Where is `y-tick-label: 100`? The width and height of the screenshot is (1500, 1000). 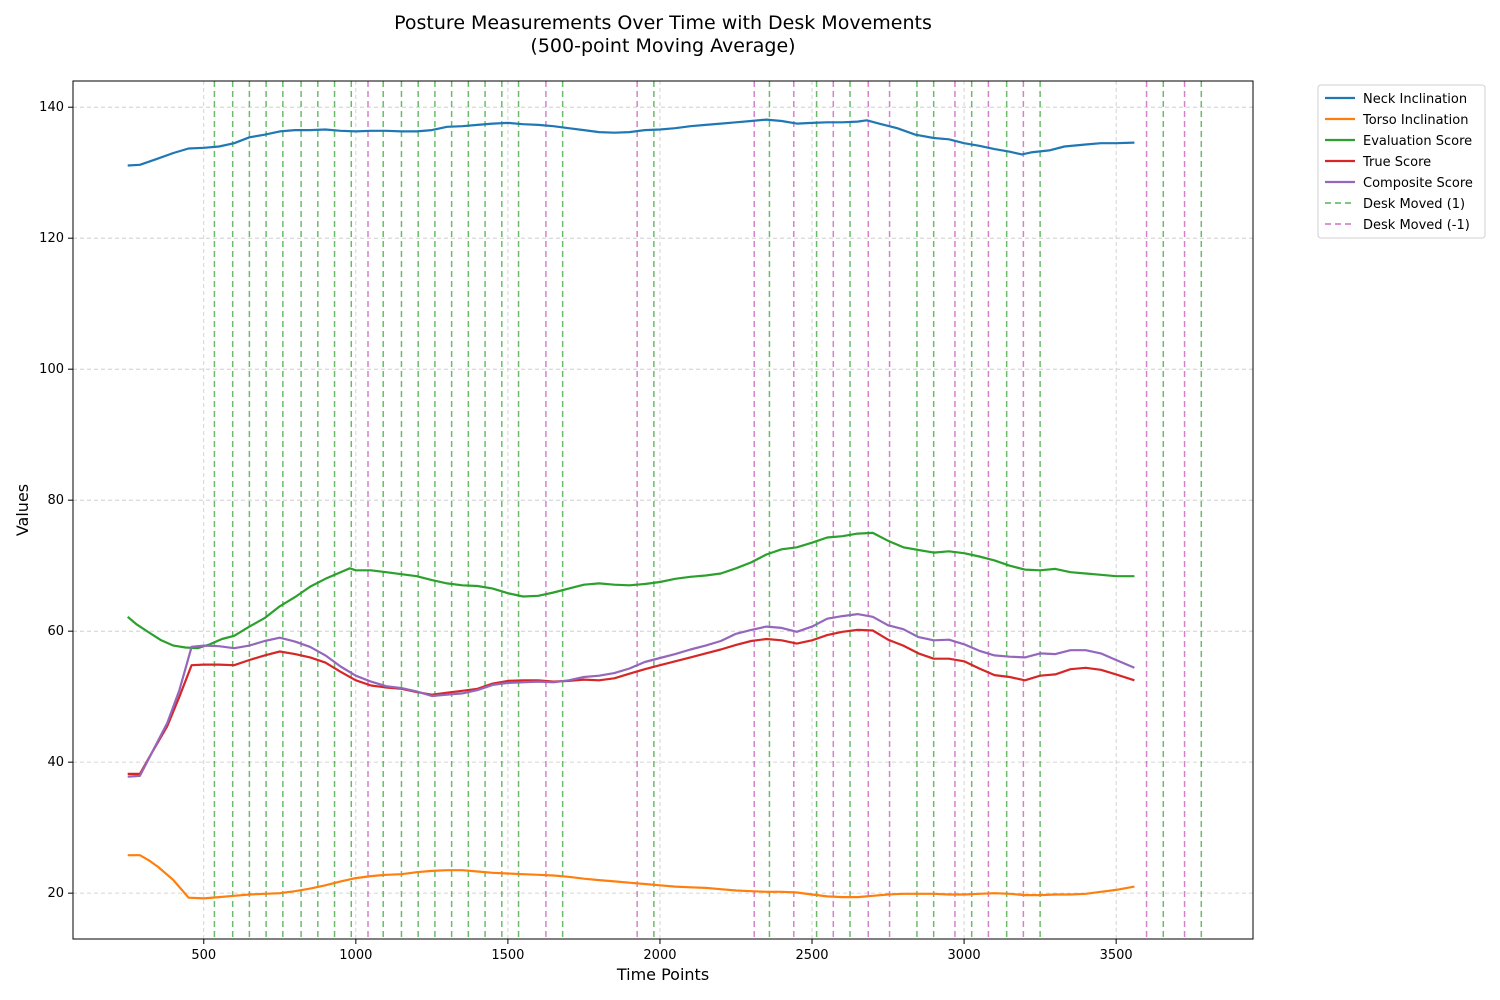 y-tick-label: 100 is located at coordinates (51, 369).